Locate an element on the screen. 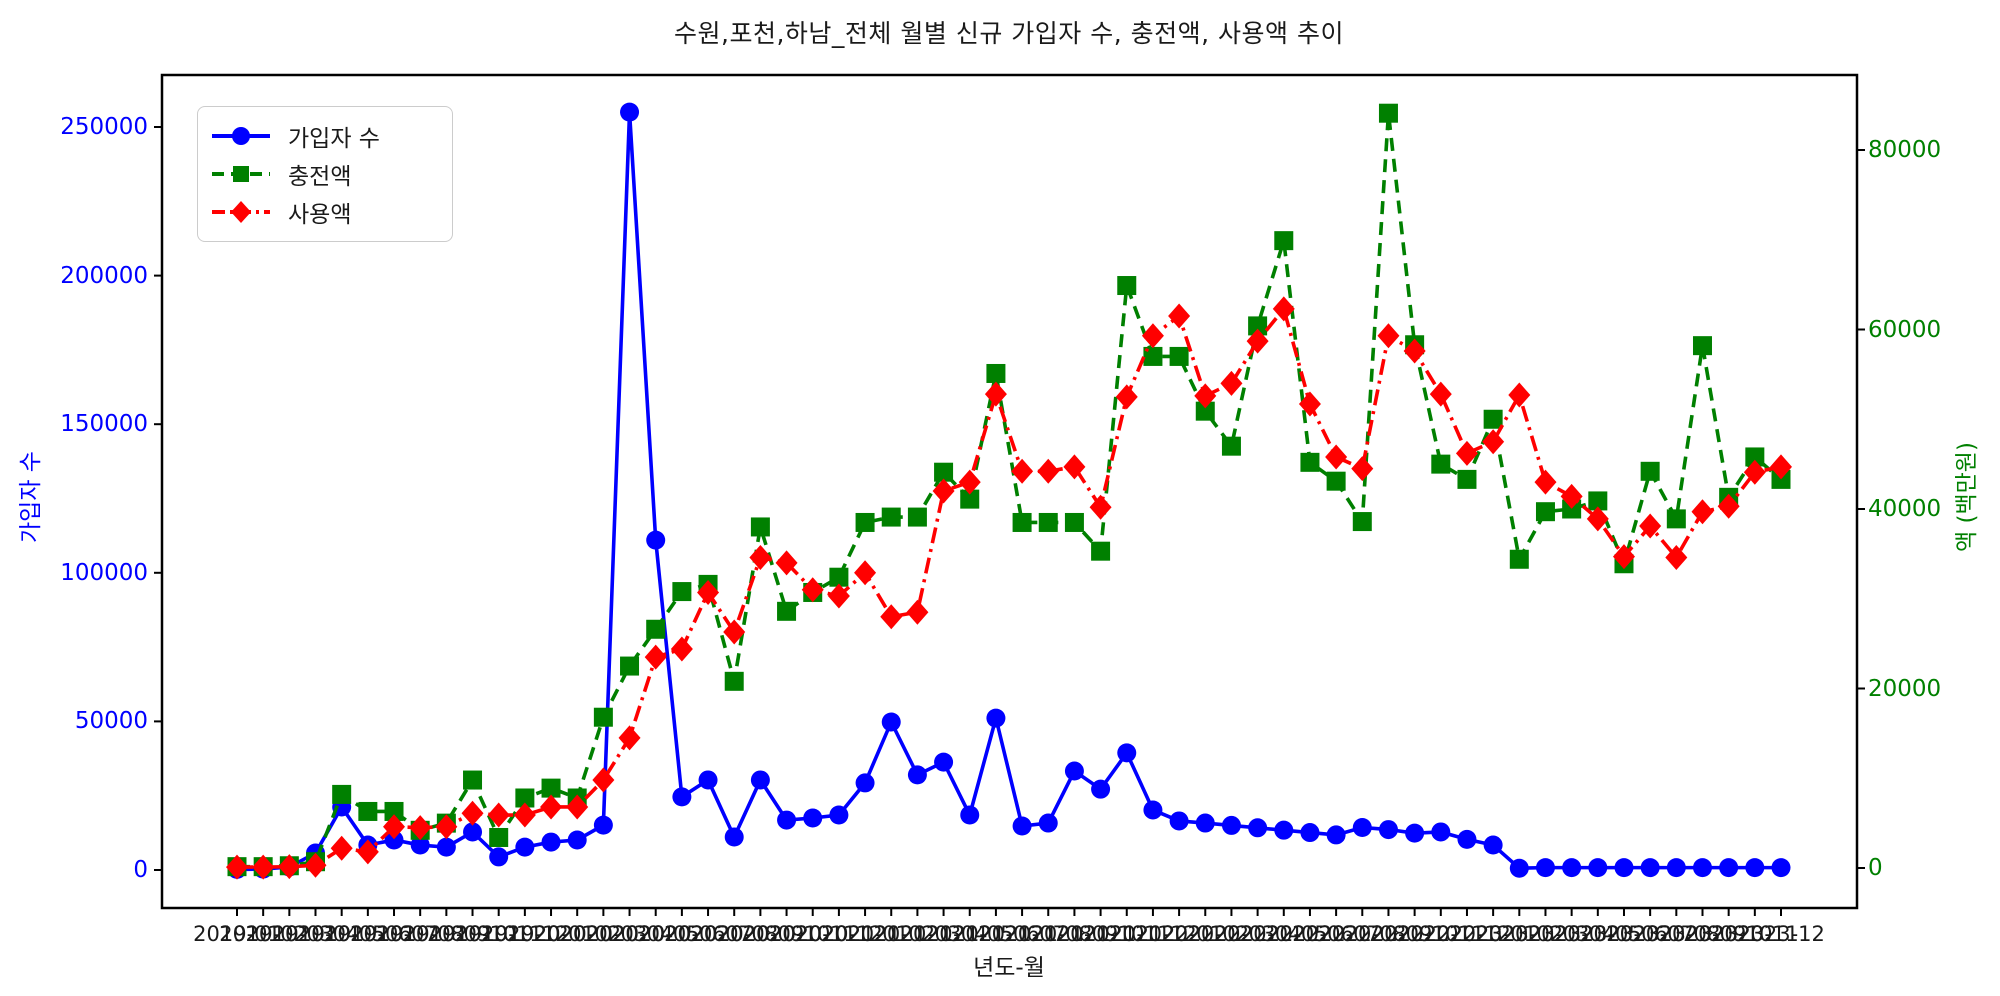  x-tick-label: 2021-10 is located at coordinates (1100, 934).